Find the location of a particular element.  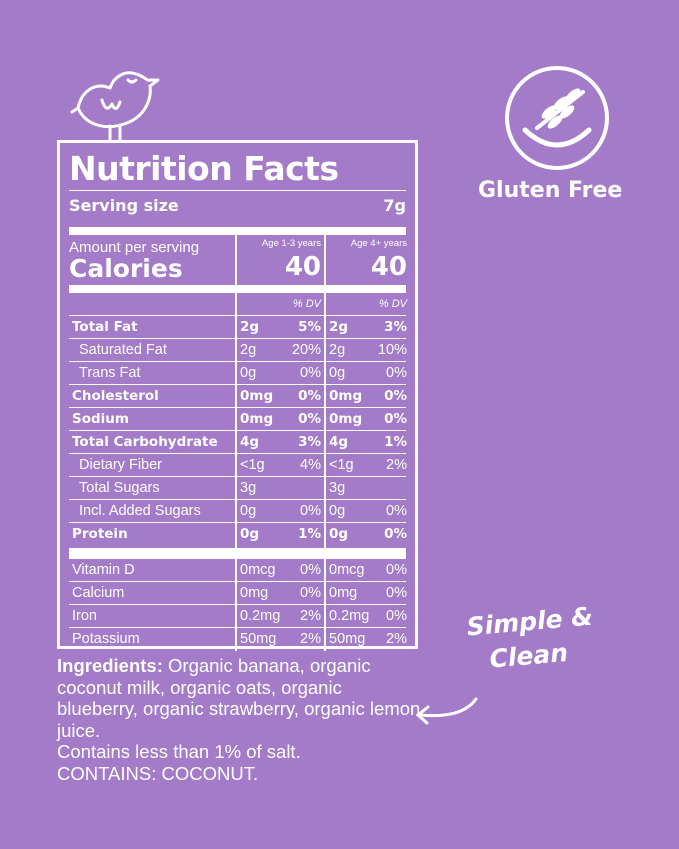

nutrient-name: Vitamin D is located at coordinates (103, 570).